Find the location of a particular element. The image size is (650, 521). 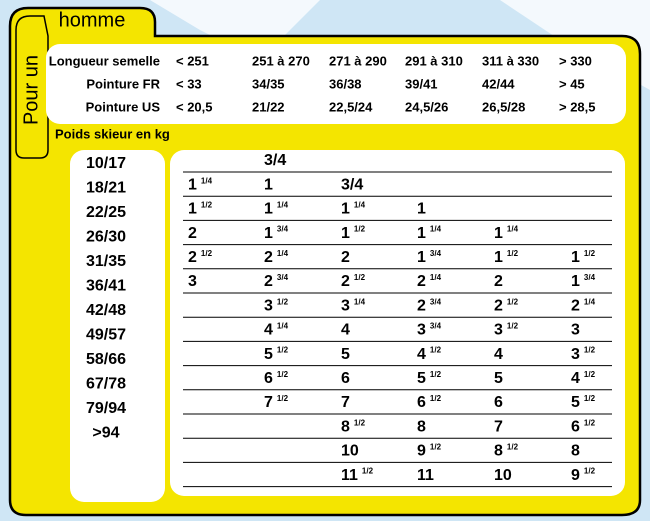

weight: 49/57 is located at coordinates (106, 335).